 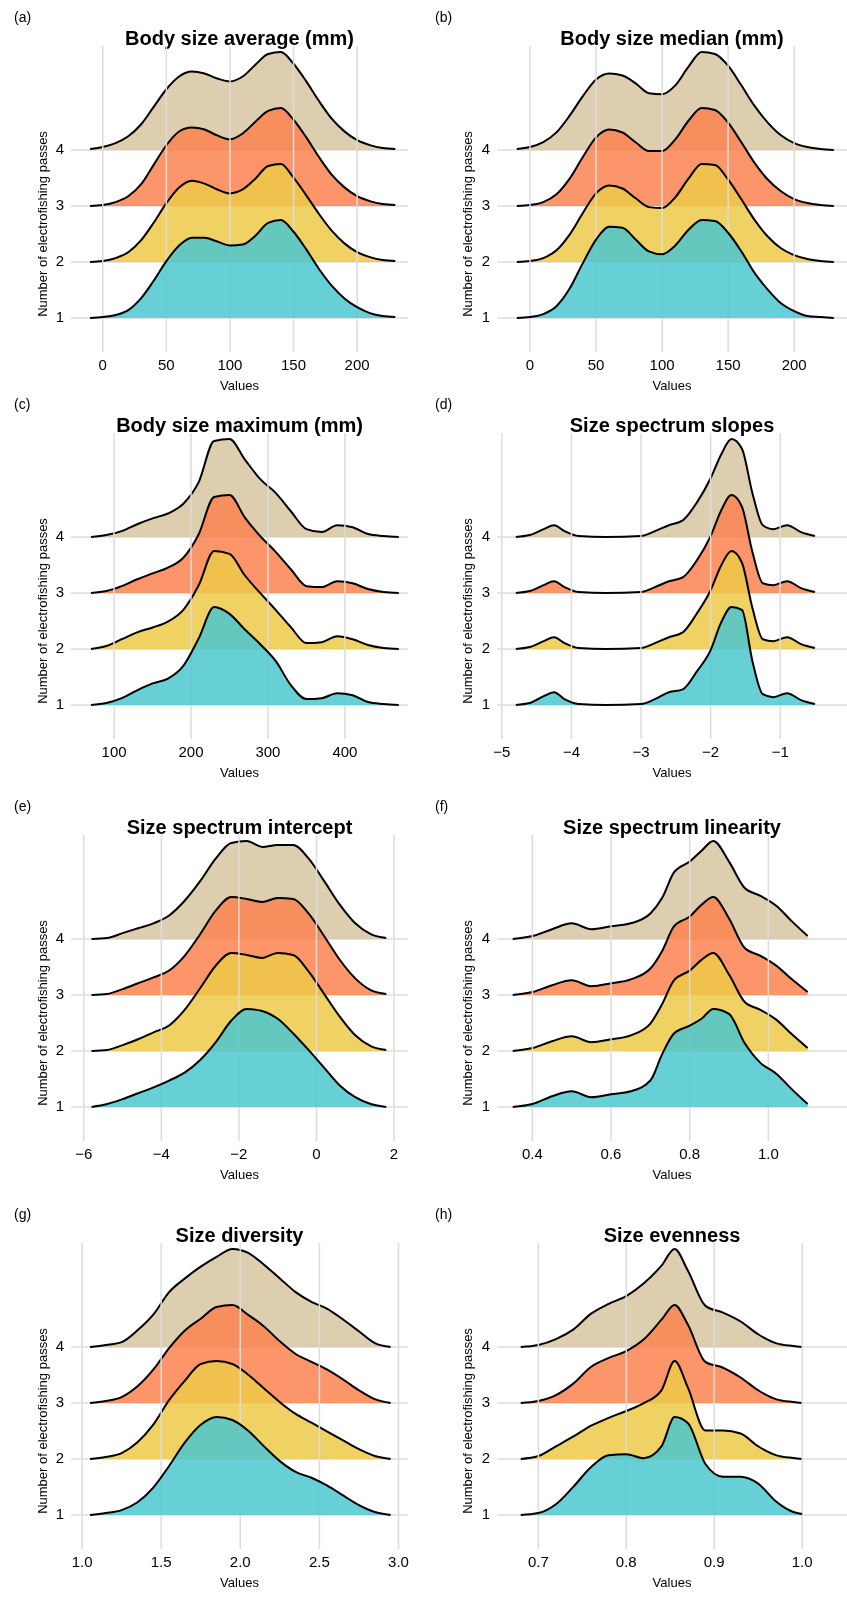 I want to click on text: (a), so click(x=23, y=16).